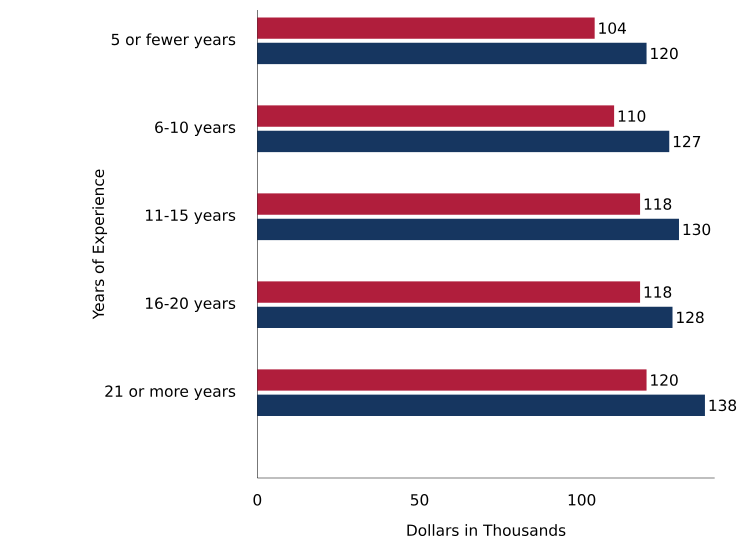  What do you see at coordinates (195, 128) in the screenshot?
I see `y-tick-label: 6-10 years` at bounding box center [195, 128].